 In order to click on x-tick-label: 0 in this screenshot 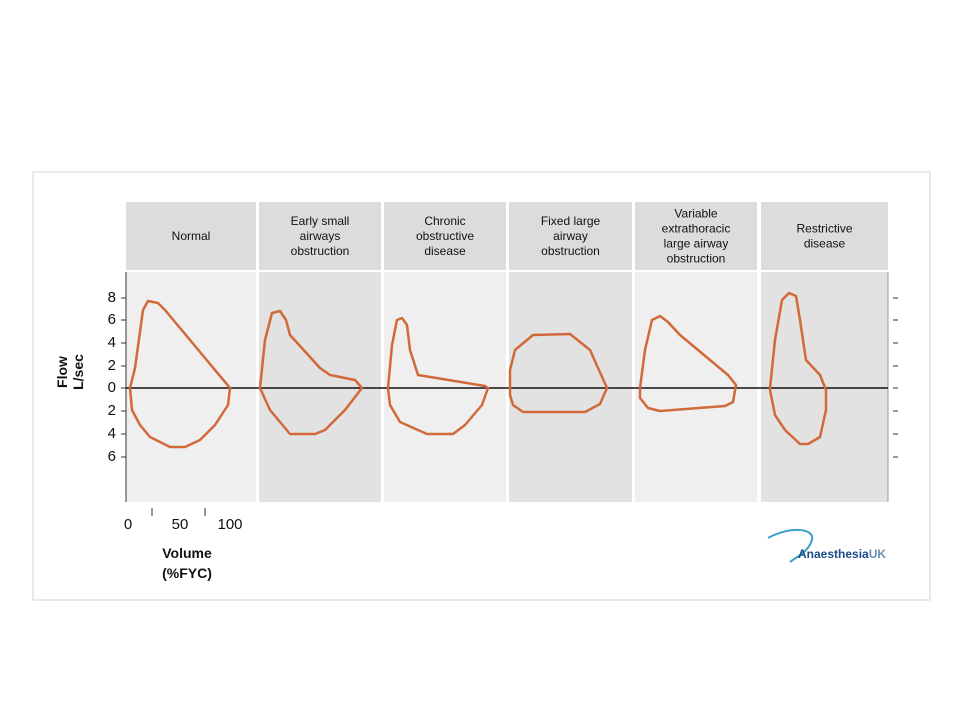, I will do `click(128, 524)`.